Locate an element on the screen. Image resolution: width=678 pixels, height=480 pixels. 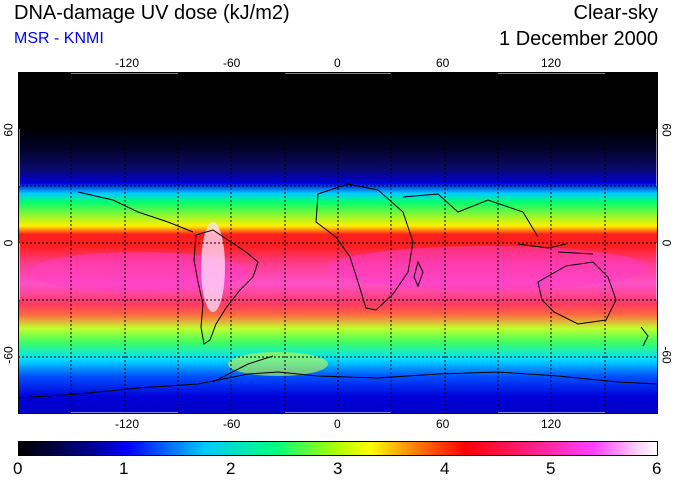
asia-coast is located at coordinates (470, 215).